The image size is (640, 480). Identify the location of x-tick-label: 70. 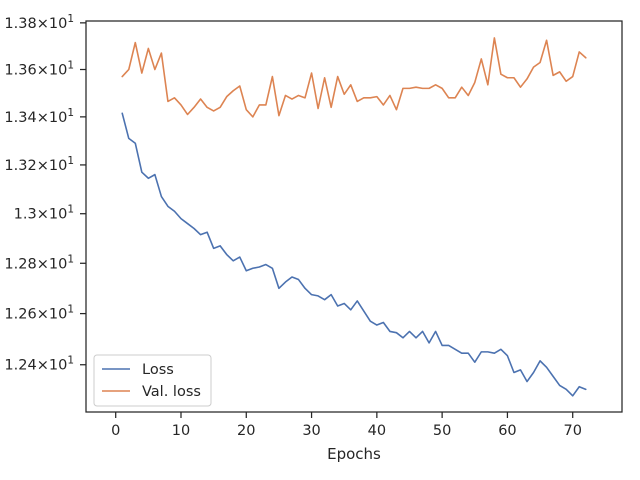
(572, 431).